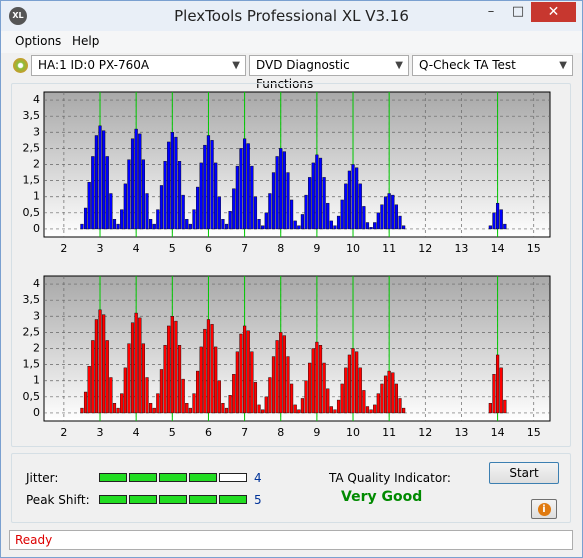 The height and width of the screenshot is (558, 583). I want to click on x-tick-label: 11, so click(389, 248).